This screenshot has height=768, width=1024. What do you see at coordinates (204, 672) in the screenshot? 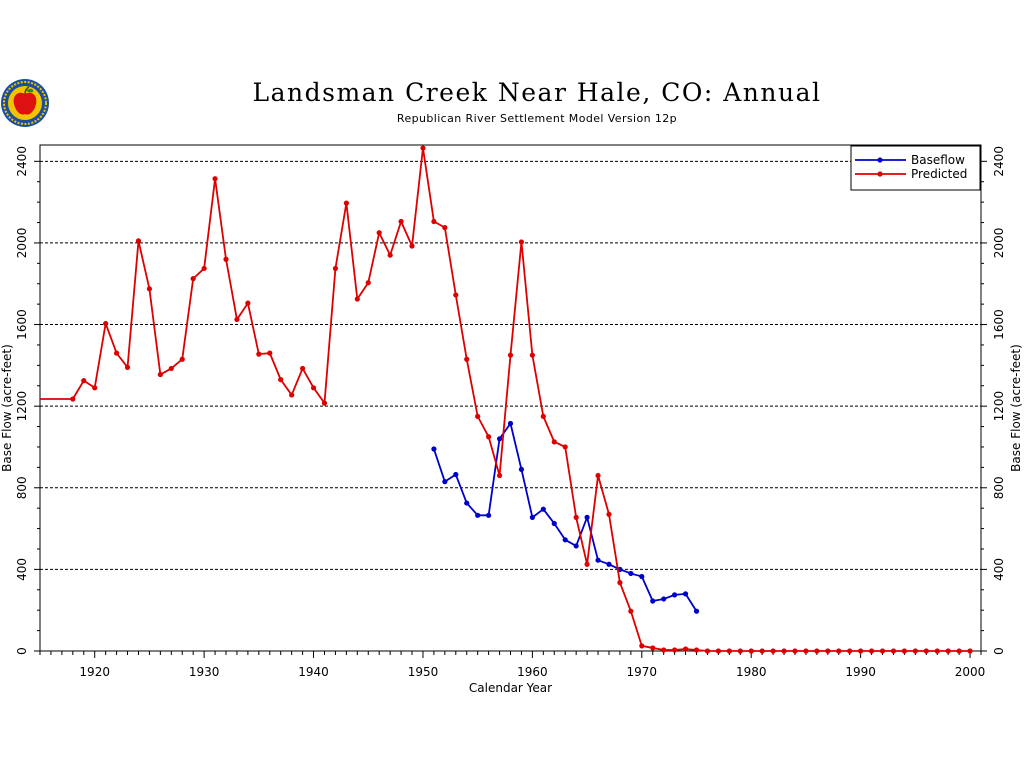
I see `x-tick-label: 1930` at bounding box center [204, 672].